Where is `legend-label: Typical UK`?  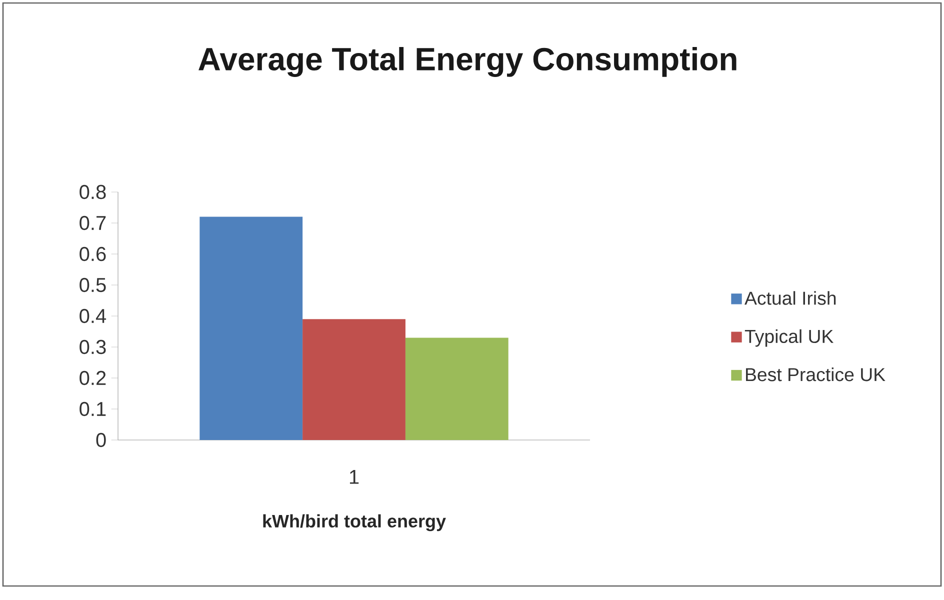
legend-label: Typical UK is located at coordinates (789, 338).